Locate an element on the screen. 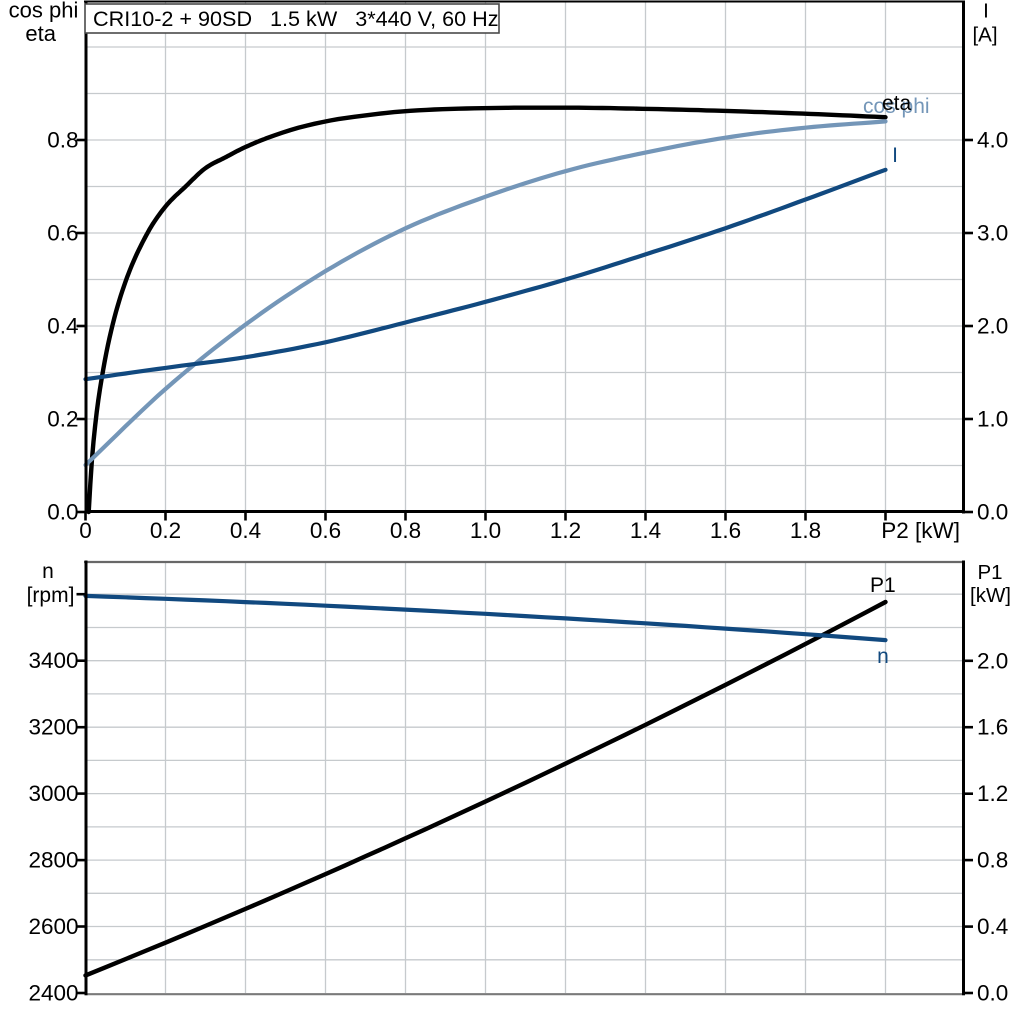 This screenshot has height=1024, width=1024. svg-text: 3400 is located at coordinates (53, 660).